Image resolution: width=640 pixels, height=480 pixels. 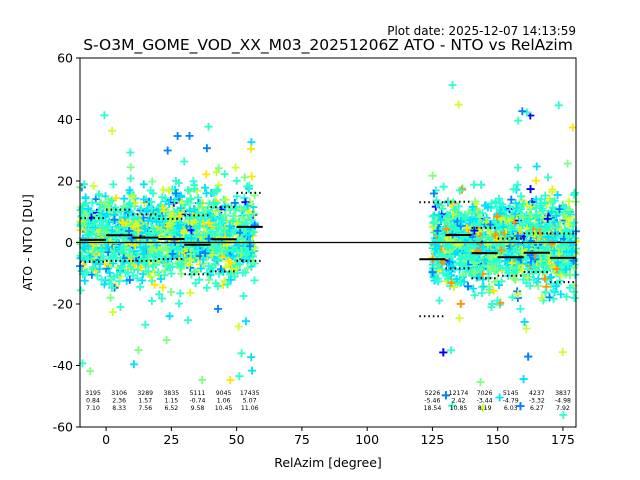 I want to click on y-tick-label: -60, so click(x=63, y=427).